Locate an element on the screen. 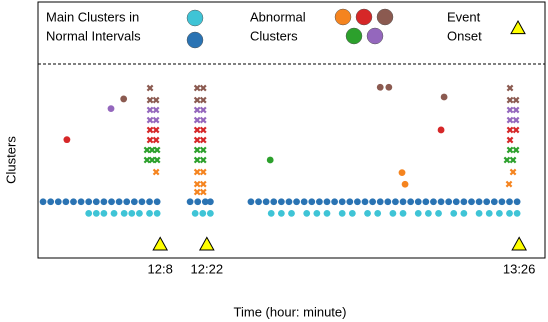 The height and width of the screenshot is (322, 548). x-tick-label: 12:22 is located at coordinates (207, 268).